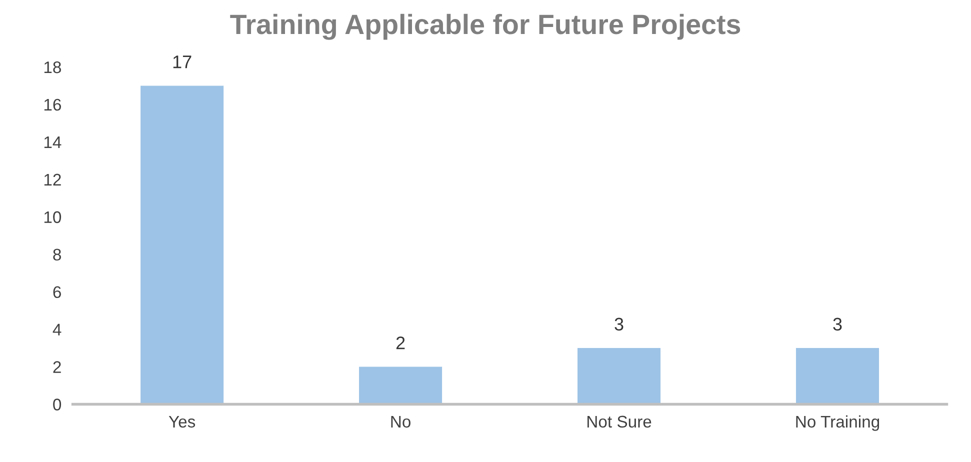 This screenshot has height=462, width=971. I want to click on y-tick-label: 12, so click(52, 180).